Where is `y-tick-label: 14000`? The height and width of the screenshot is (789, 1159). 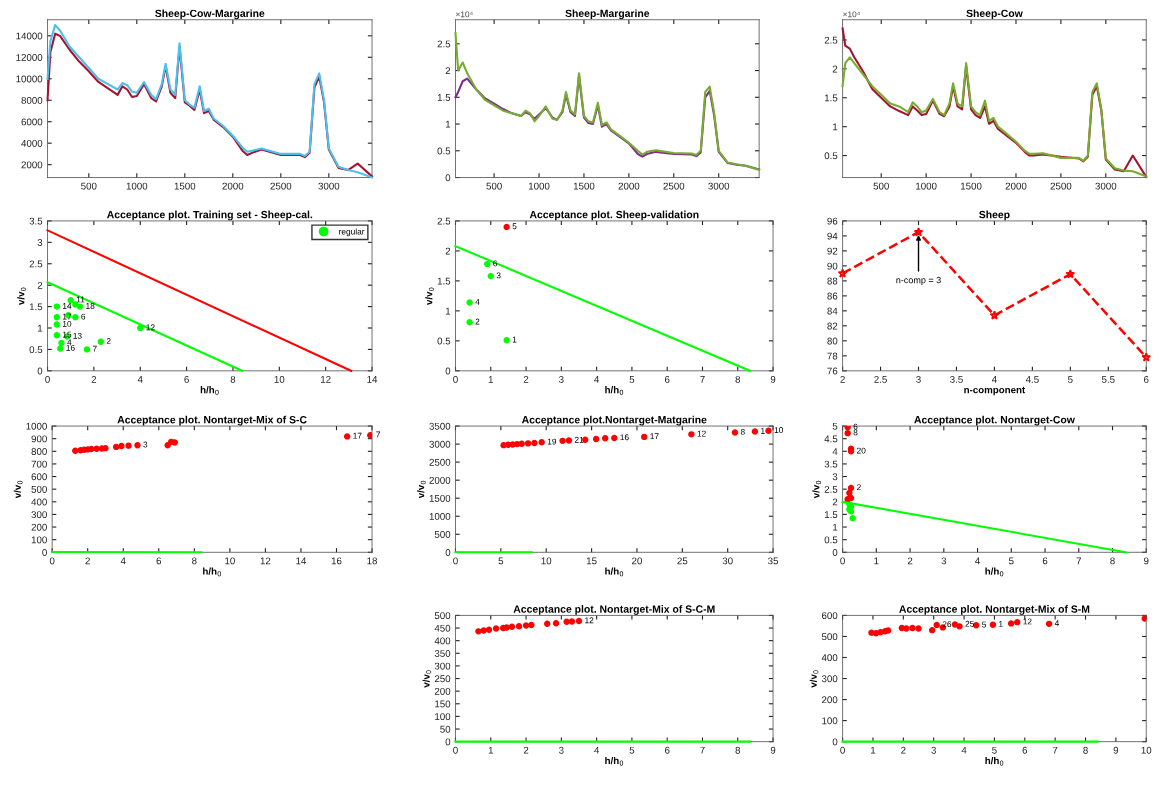
y-tick-label: 14000 is located at coordinates (29, 36).